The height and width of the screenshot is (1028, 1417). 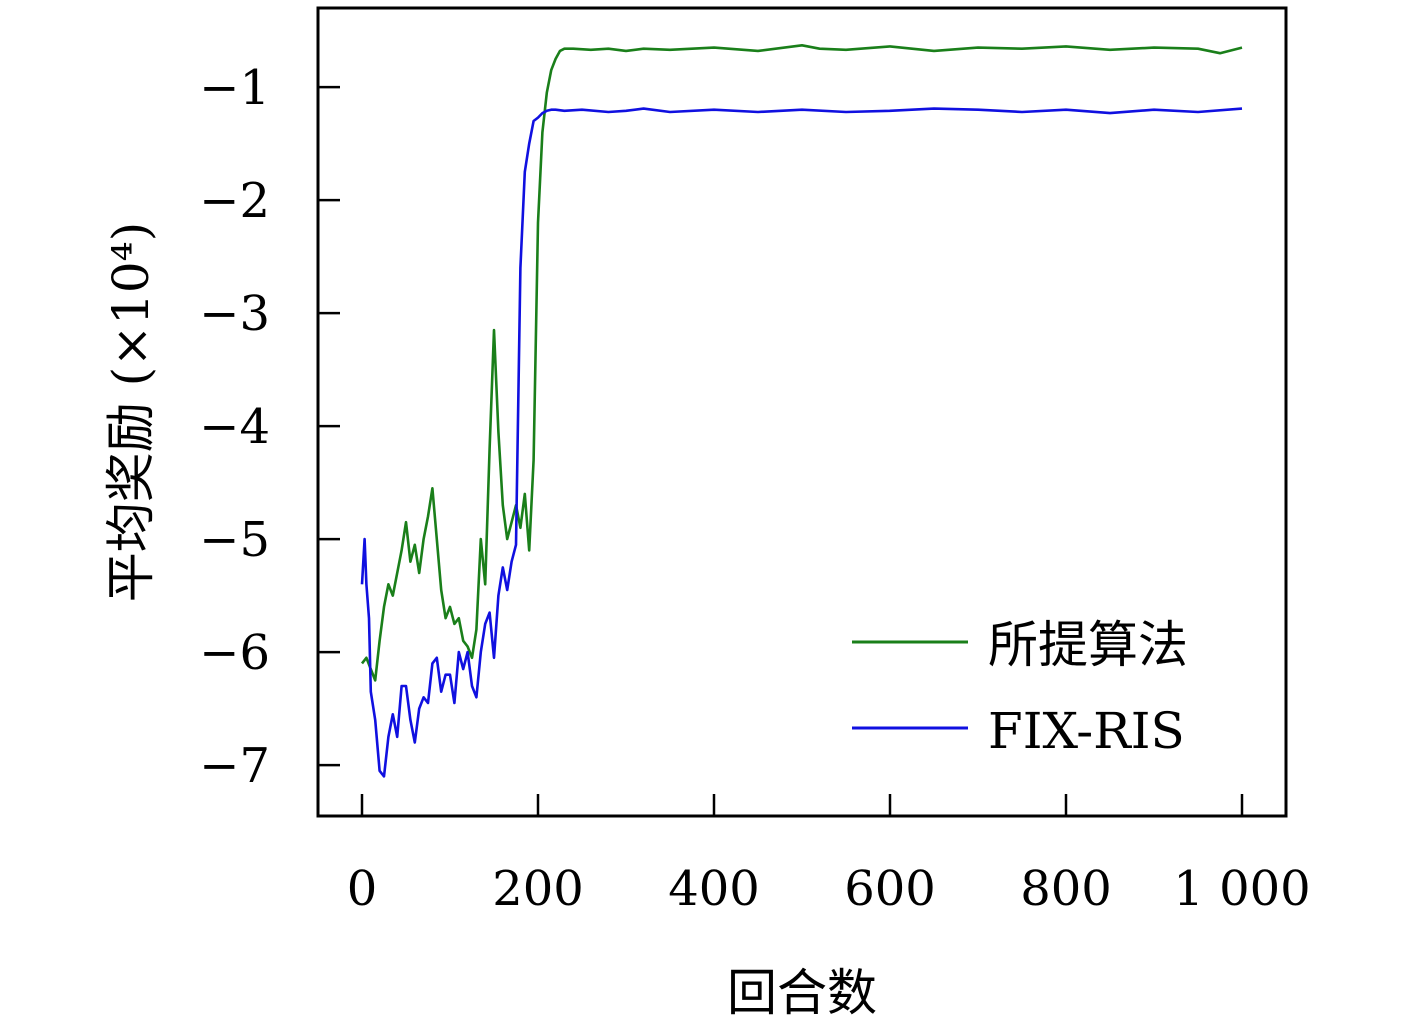 I want to click on x-axis-title: 回合数, so click(x=802, y=993).